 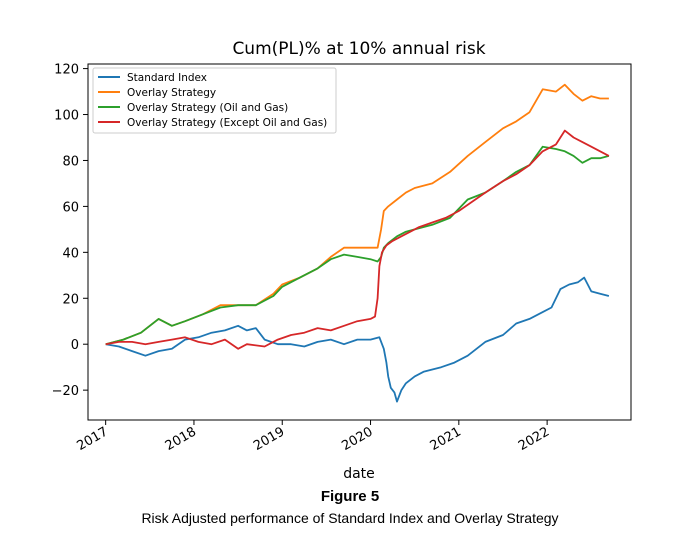 What do you see at coordinates (65, 391) in the screenshot?
I see `y-tick-label: −20` at bounding box center [65, 391].